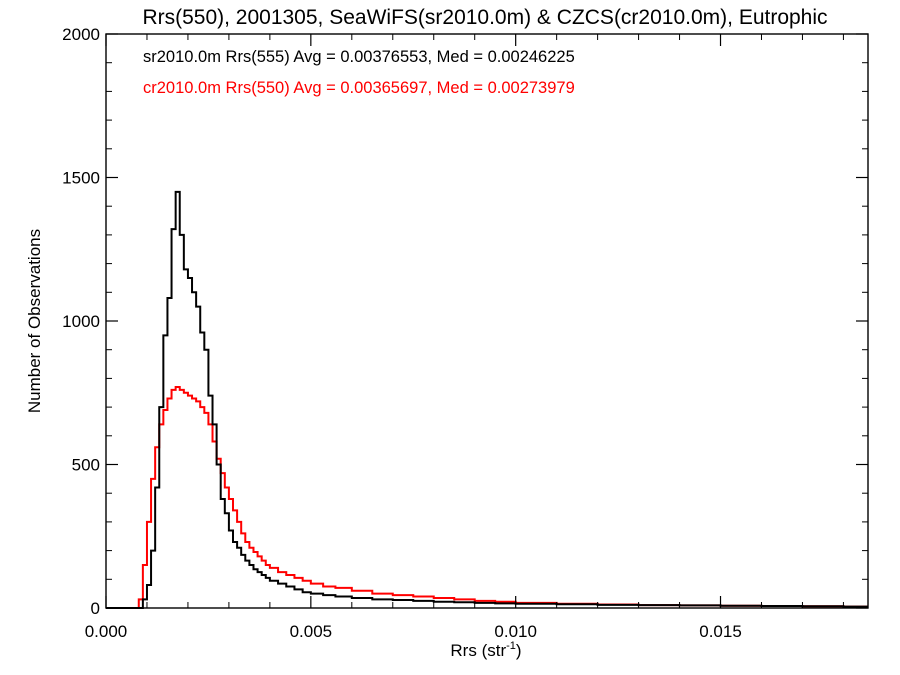 The width and height of the screenshot is (900, 675). Describe the element at coordinates (86, 465) in the screenshot. I see `y-tick-label: 500` at that location.